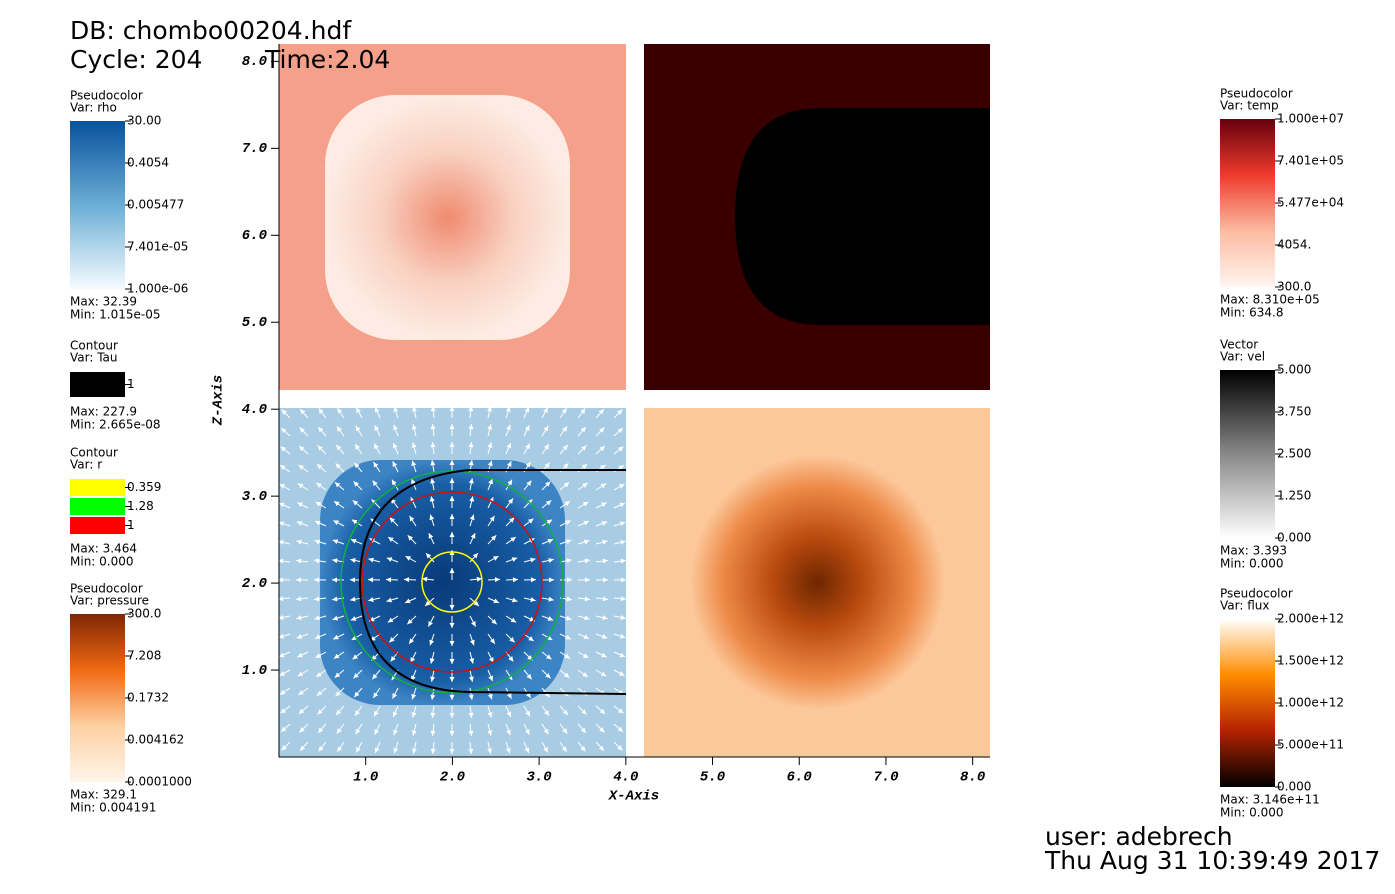 Image resolution: width=1395 pixels, height=894 pixels. Describe the element at coordinates (115, 425) in the screenshot. I see `legend-min: Min: 2.665e-08` at that location.